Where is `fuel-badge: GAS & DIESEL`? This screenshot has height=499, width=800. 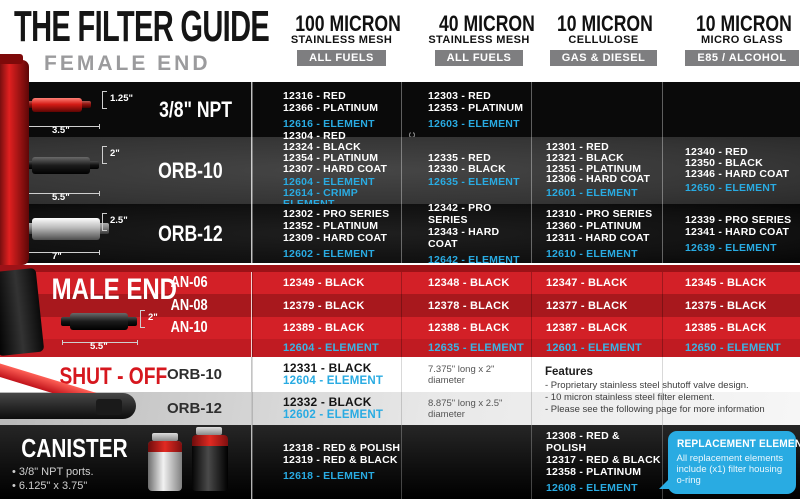
fuel-badge: GAS & DIESEL is located at coordinates (603, 58).